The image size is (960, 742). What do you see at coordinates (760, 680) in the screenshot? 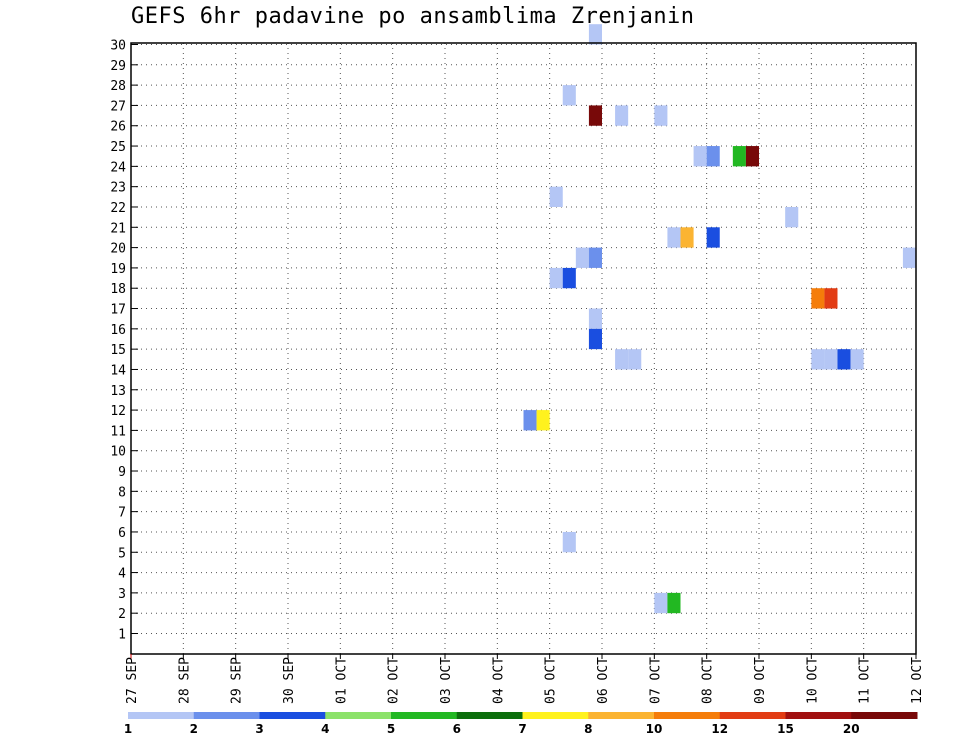
I see `x-tick-label: 09 OCT` at bounding box center [760, 680].